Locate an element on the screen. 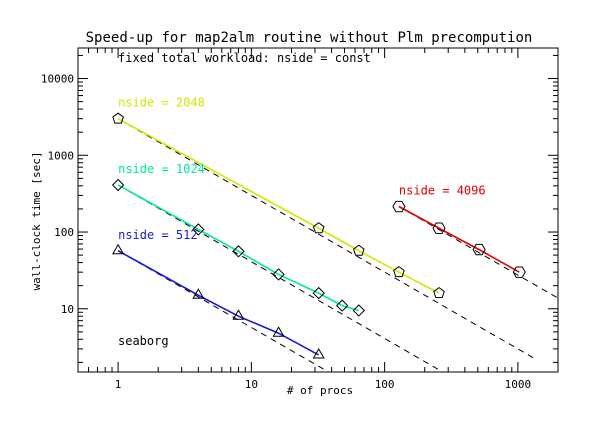 The image size is (595, 426). x-tick-label: 10 is located at coordinates (251, 384).